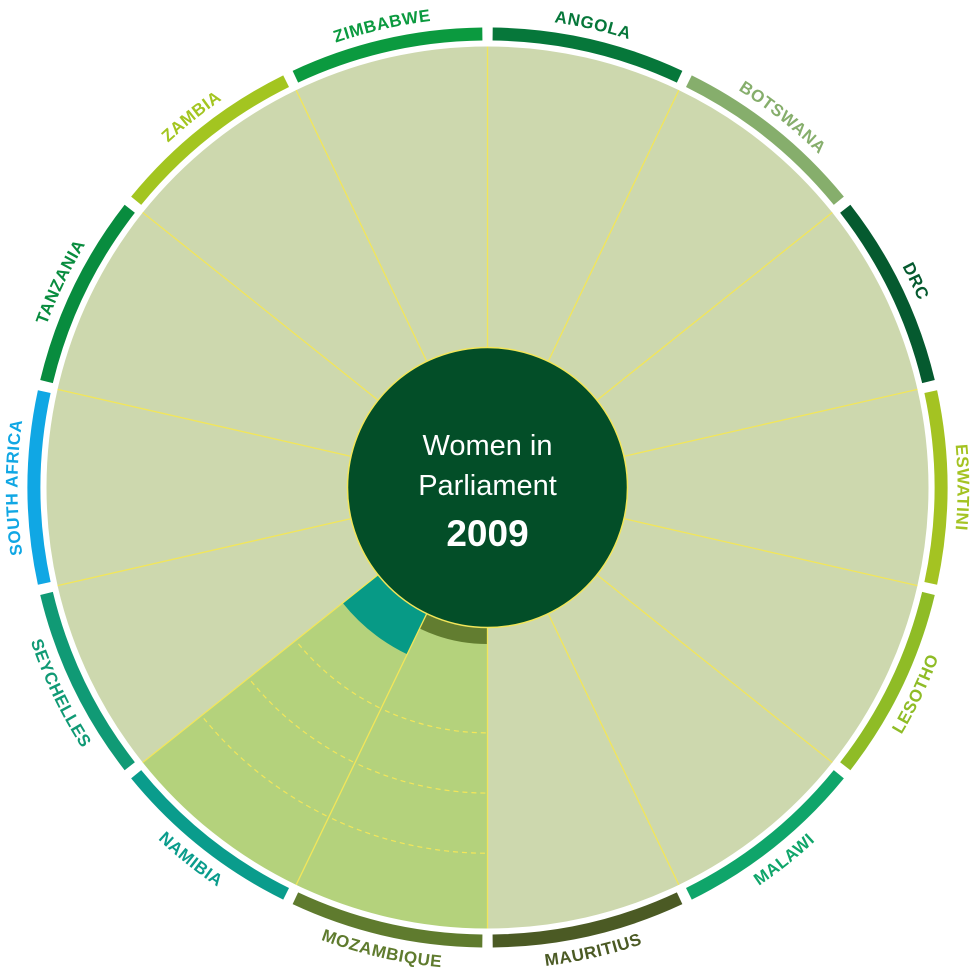 Image resolution: width=975 pixels, height=975 pixels. I want to click on sector-eswatini, so click(776, 487).